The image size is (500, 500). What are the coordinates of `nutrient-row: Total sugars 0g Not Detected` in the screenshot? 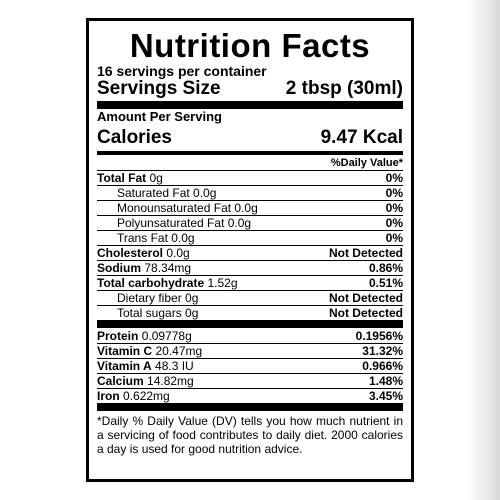 It's located at (250, 312).